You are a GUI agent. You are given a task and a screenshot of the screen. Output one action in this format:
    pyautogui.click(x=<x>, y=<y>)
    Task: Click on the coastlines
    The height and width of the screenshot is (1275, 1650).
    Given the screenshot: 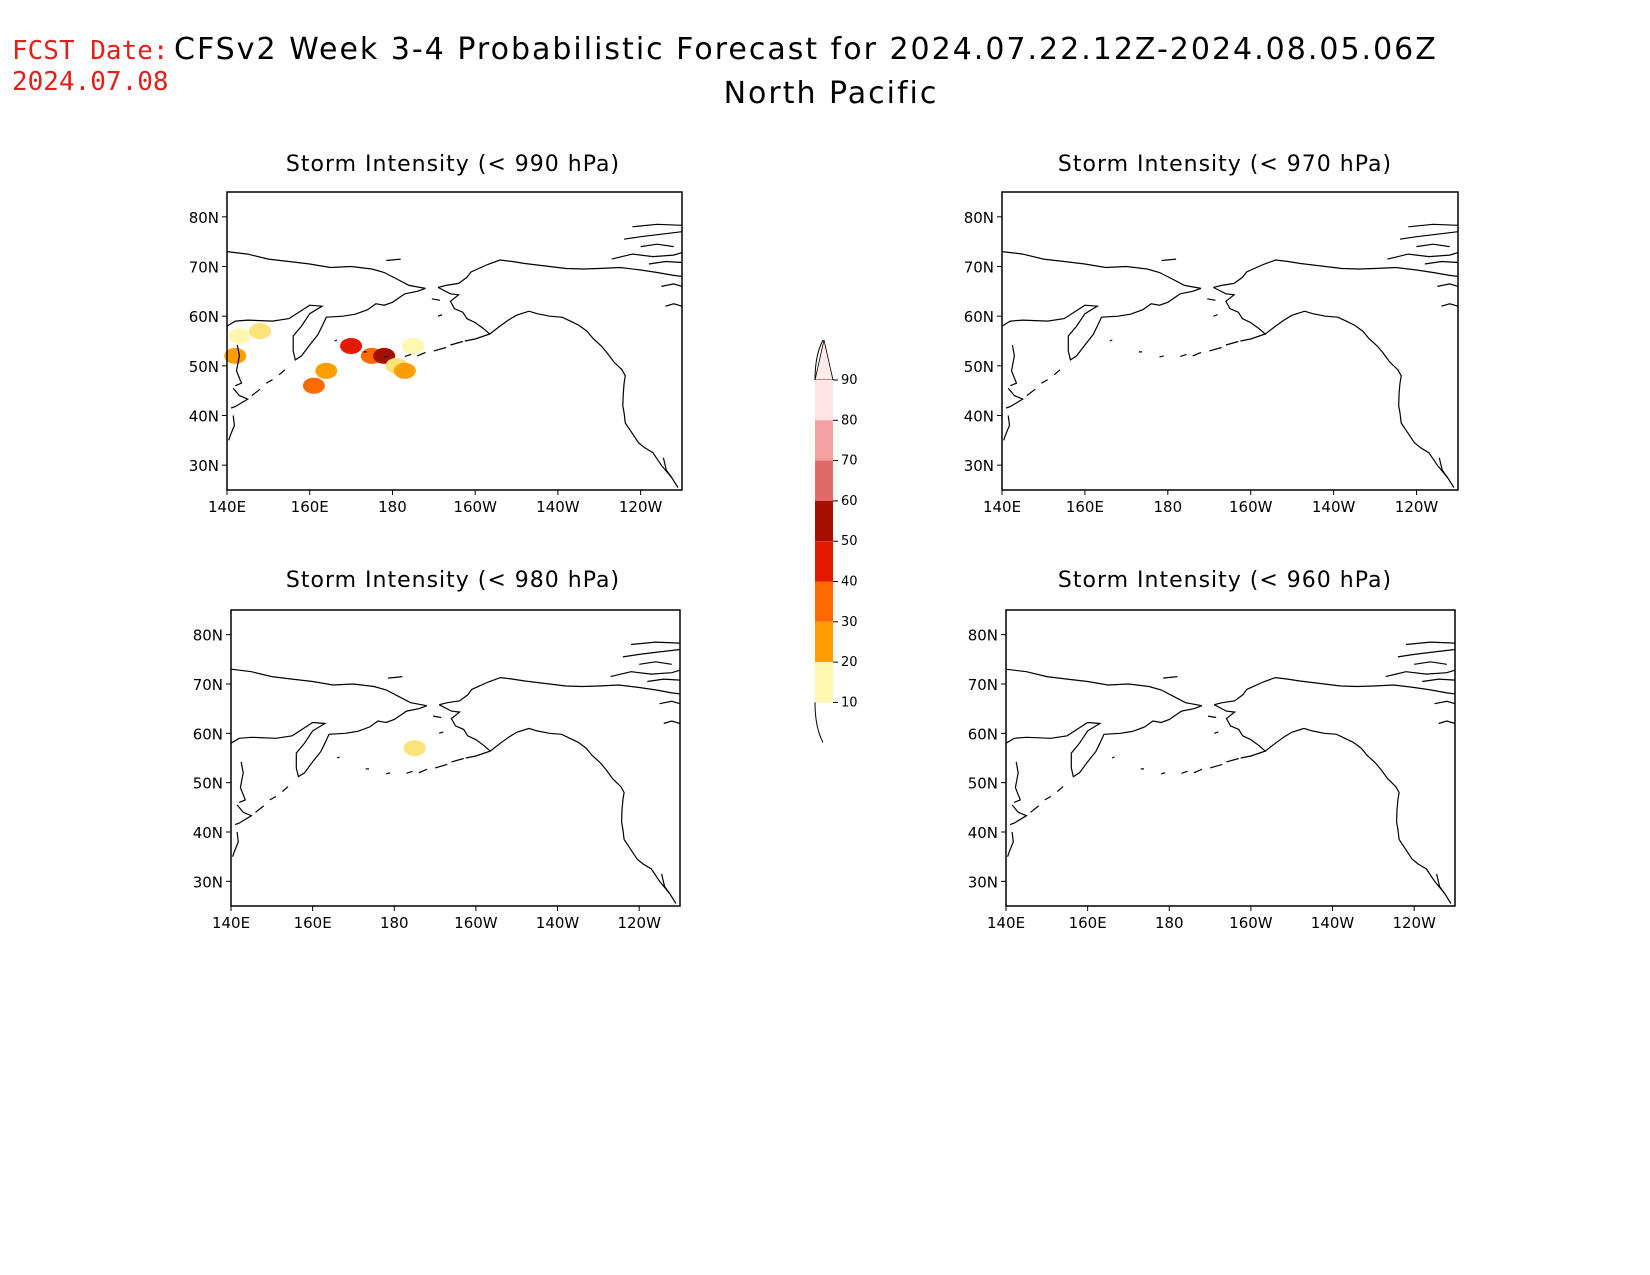 What is the action you would take?
    pyautogui.click(x=1230, y=772)
    